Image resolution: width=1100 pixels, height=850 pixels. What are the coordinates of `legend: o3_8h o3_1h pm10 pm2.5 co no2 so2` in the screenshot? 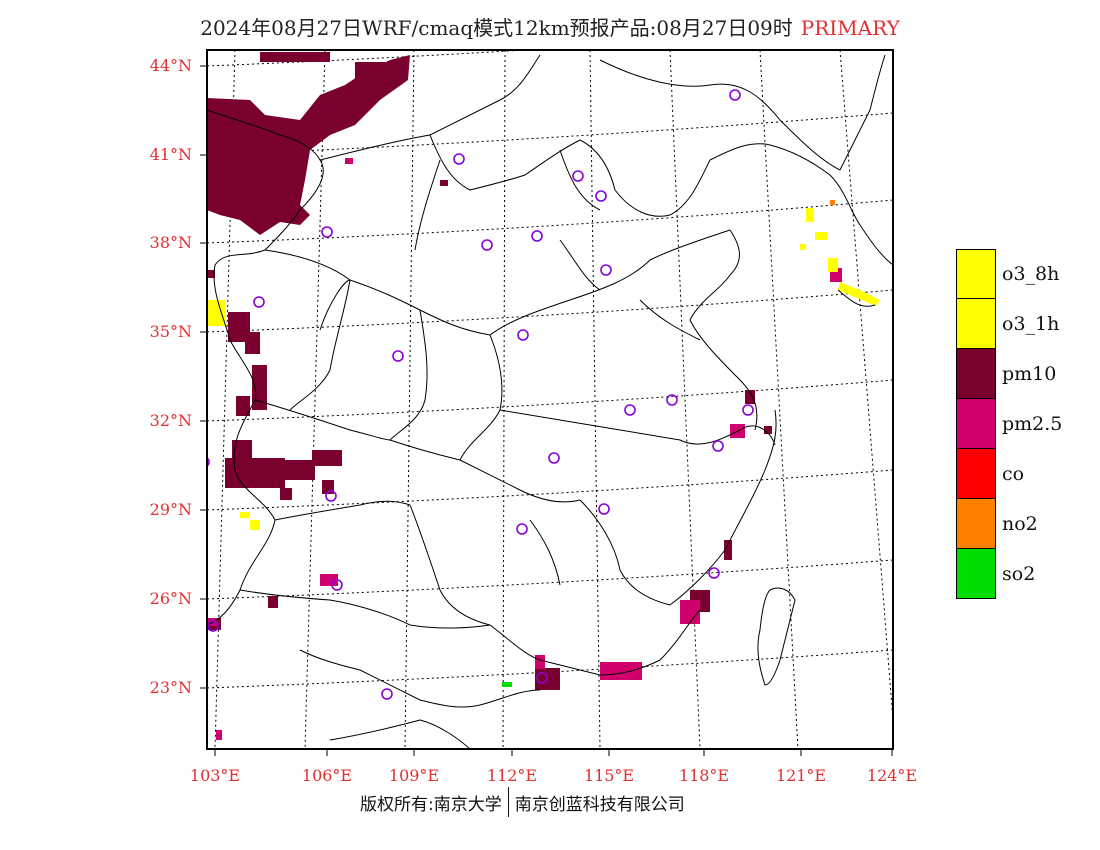 It's located at (1009, 424).